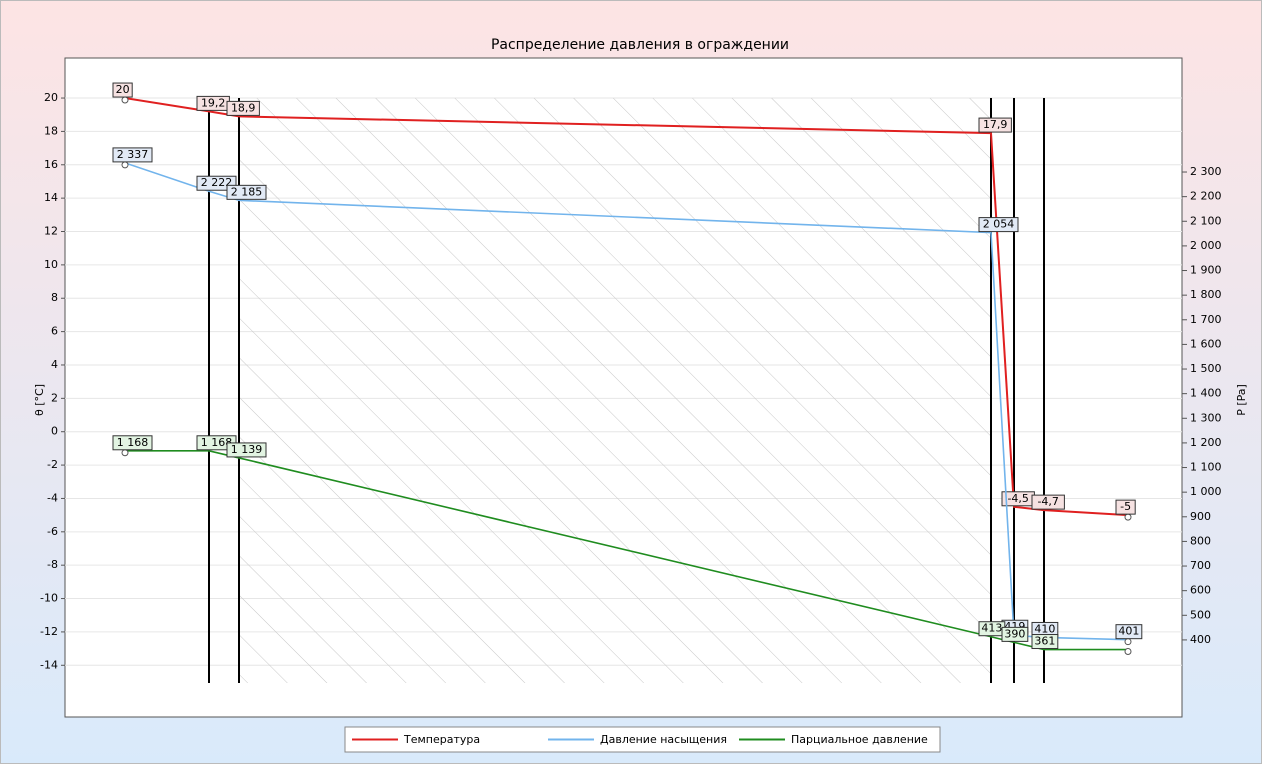  What do you see at coordinates (1200, 540) in the screenshot?
I see `y2-tick-label: 800` at bounding box center [1200, 540].